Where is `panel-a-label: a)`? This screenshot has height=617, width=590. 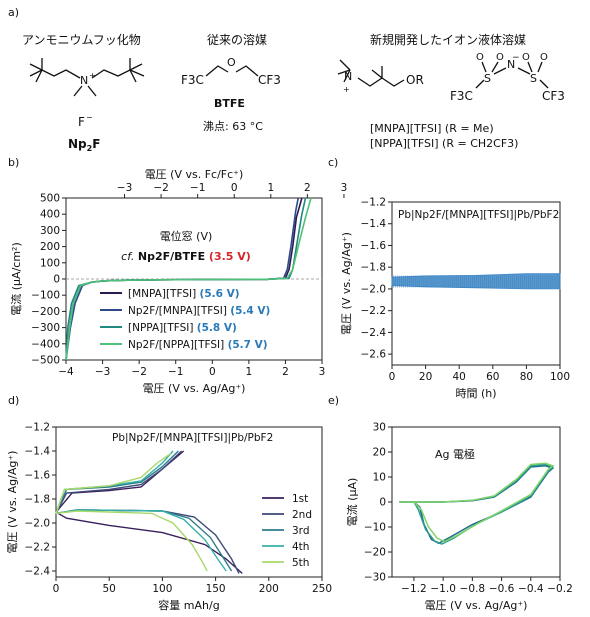
panel-a-label: a) is located at coordinates (13, 12).